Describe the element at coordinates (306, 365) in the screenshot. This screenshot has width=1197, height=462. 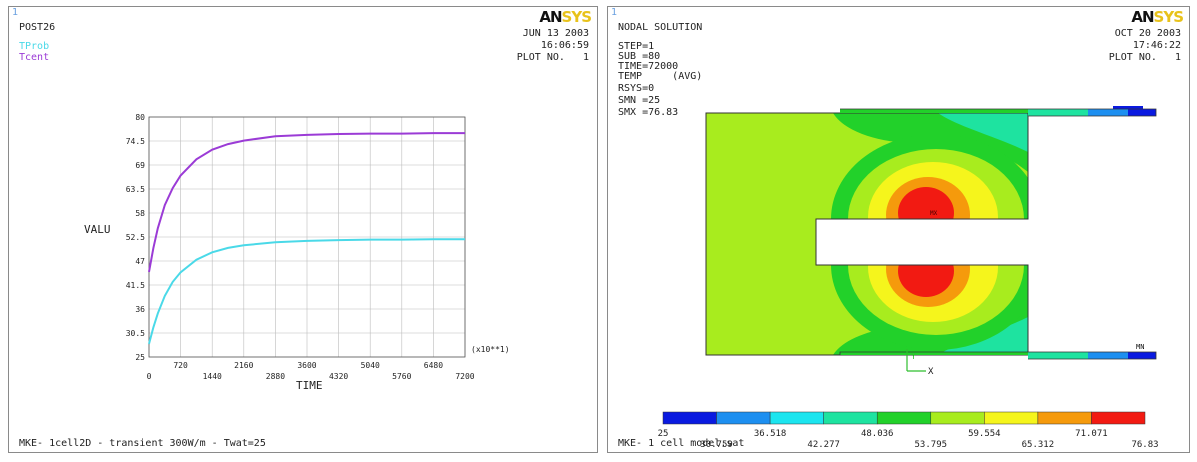
I see `x-tick-label: 3600` at that location.